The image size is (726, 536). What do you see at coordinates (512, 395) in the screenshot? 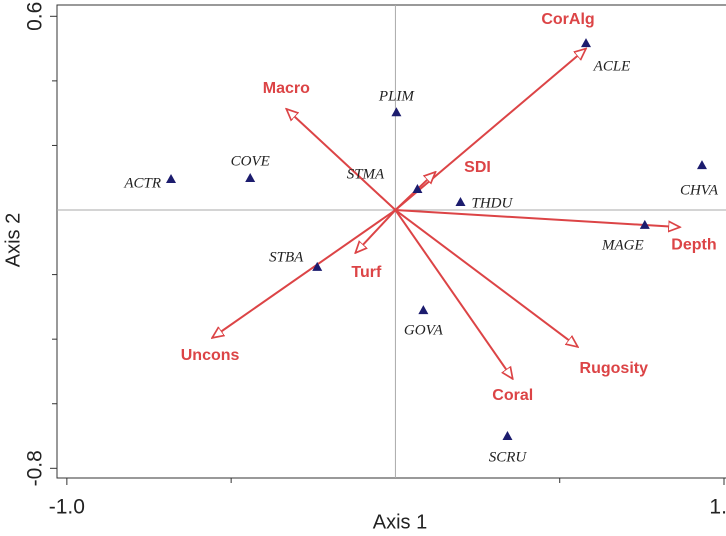
I see `vector-label: Coral` at bounding box center [512, 395].